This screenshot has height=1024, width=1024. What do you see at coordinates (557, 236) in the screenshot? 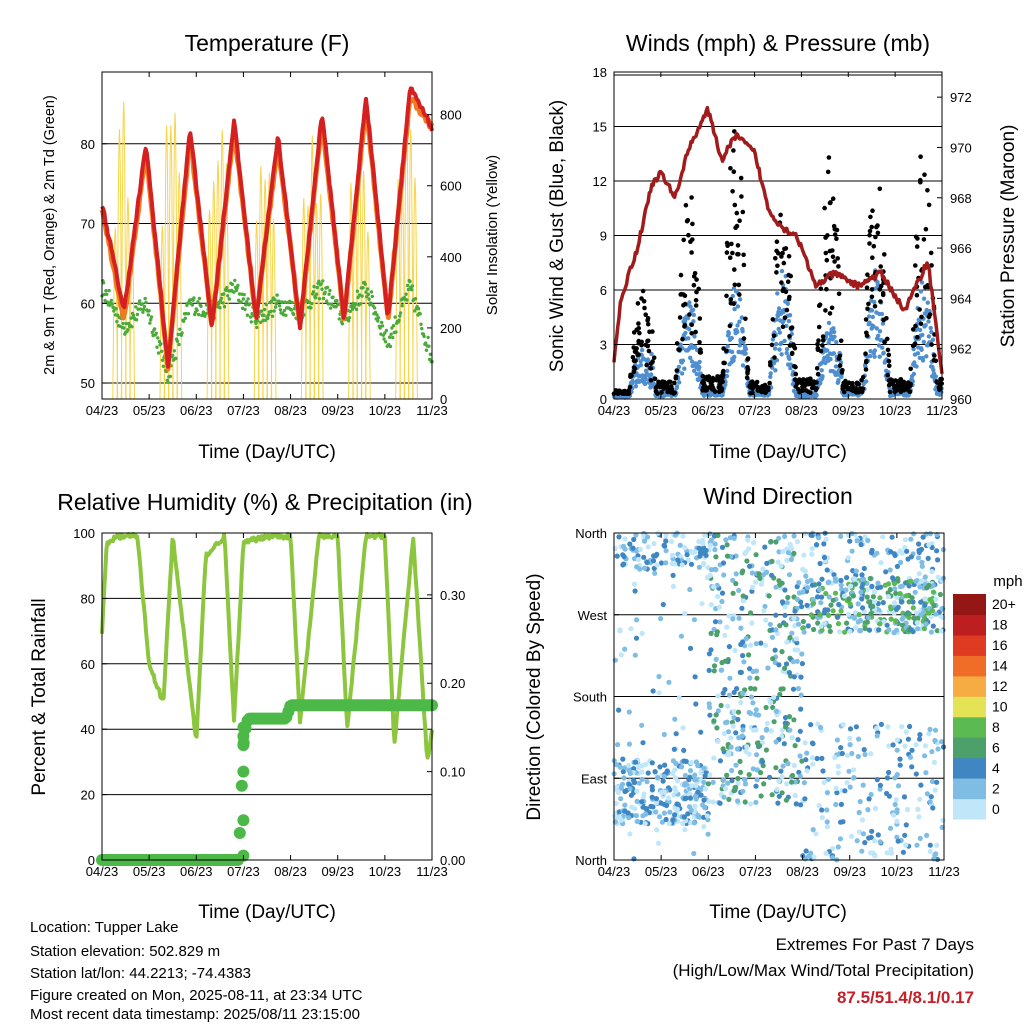
I see `winds-y-label: Sonic Wind & Gust (Blue, Black)` at bounding box center [557, 236].